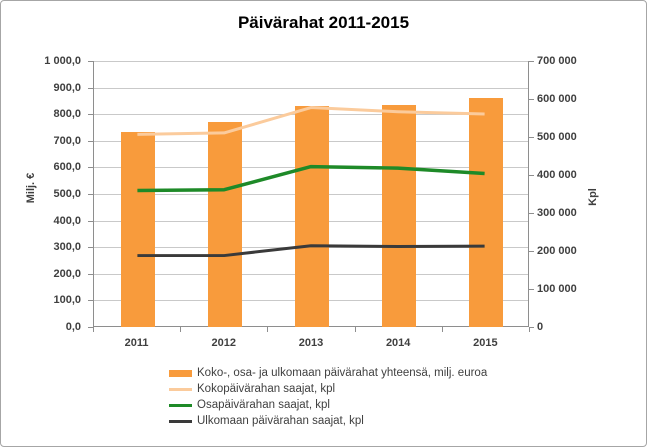  What do you see at coordinates (312, 216) in the screenshot?
I see `bar-2013` at bounding box center [312, 216].